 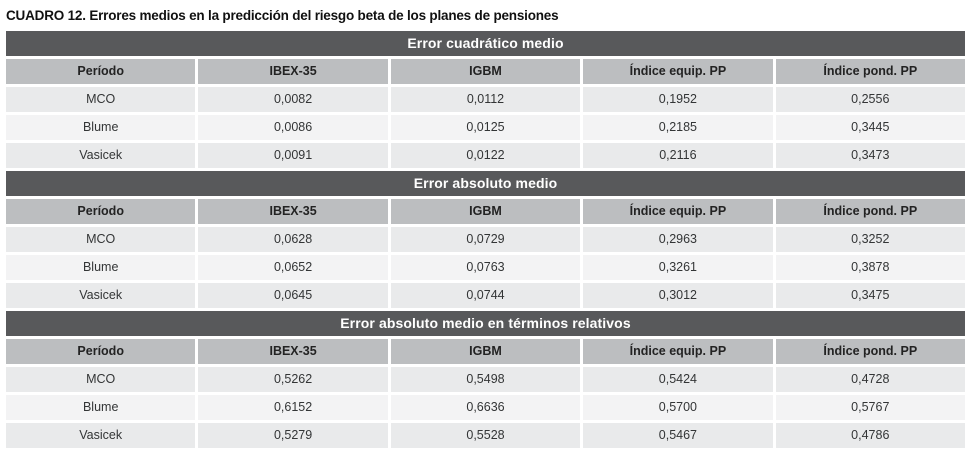 What do you see at coordinates (485, 379) in the screenshot?
I see `table-cell: 0,5498` at bounding box center [485, 379].